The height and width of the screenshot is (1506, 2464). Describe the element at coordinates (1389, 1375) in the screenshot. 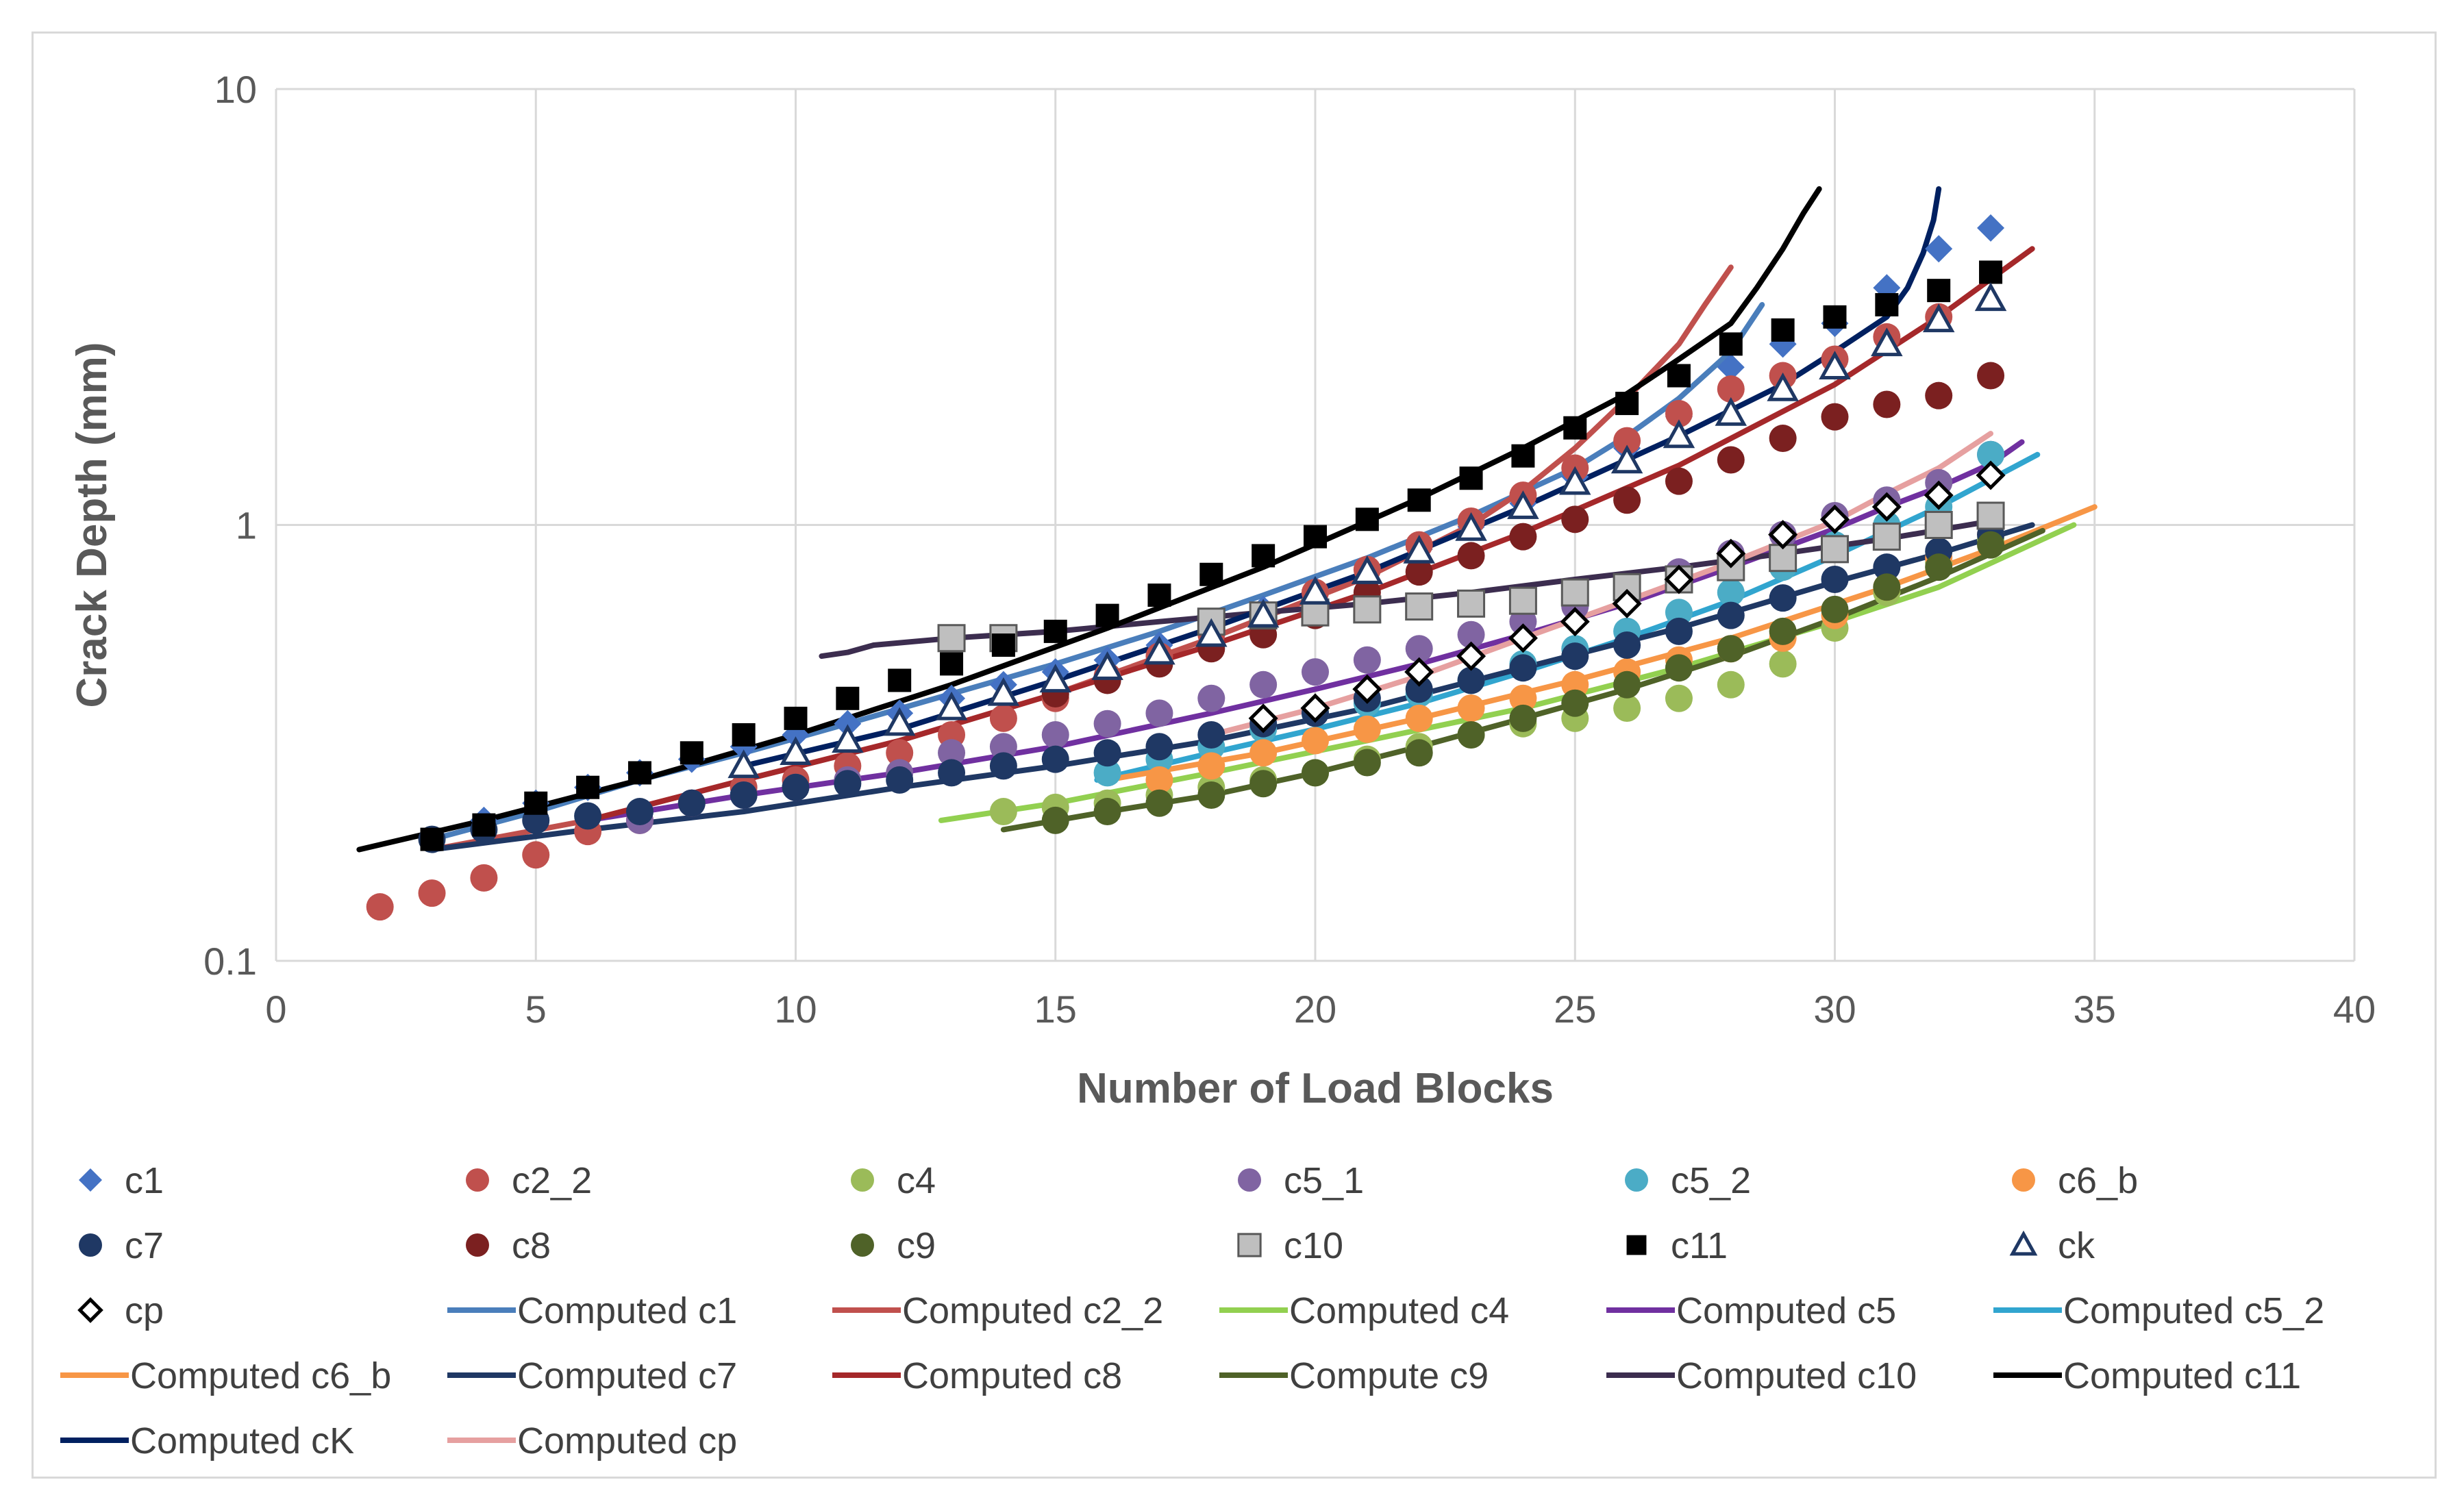

I see `legend-label: Compute c9` at that location.